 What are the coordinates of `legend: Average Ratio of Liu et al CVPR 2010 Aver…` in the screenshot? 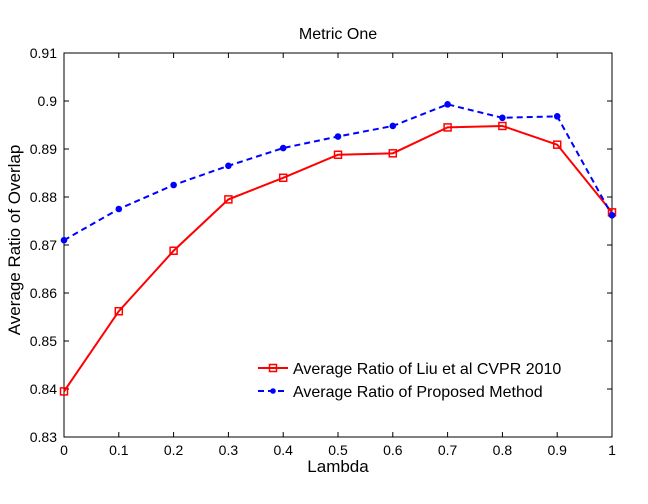 It's located at (409, 381).